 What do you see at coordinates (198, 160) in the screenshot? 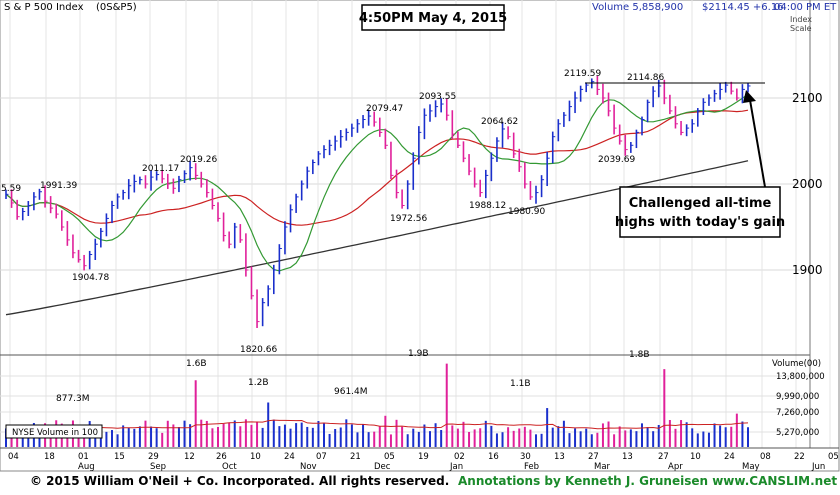
I see `price-annotation: 2019.26` at bounding box center [198, 160].